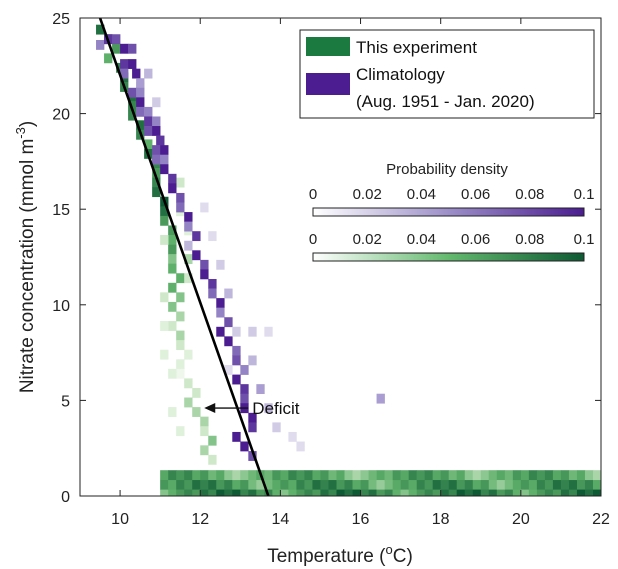 Image resolution: width=618 pixels, height=569 pixels. I want to click on x-tick-label: 14, so click(280, 519).